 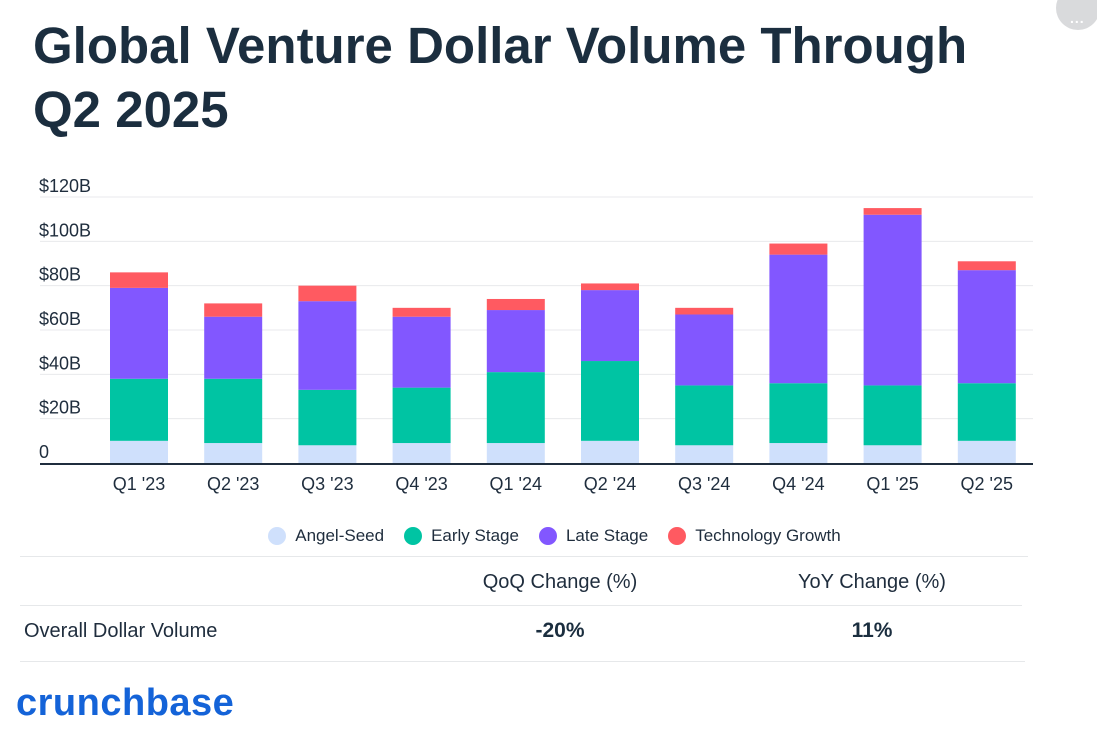 I want to click on yoy-header: YoY Change (%), so click(x=872, y=582).